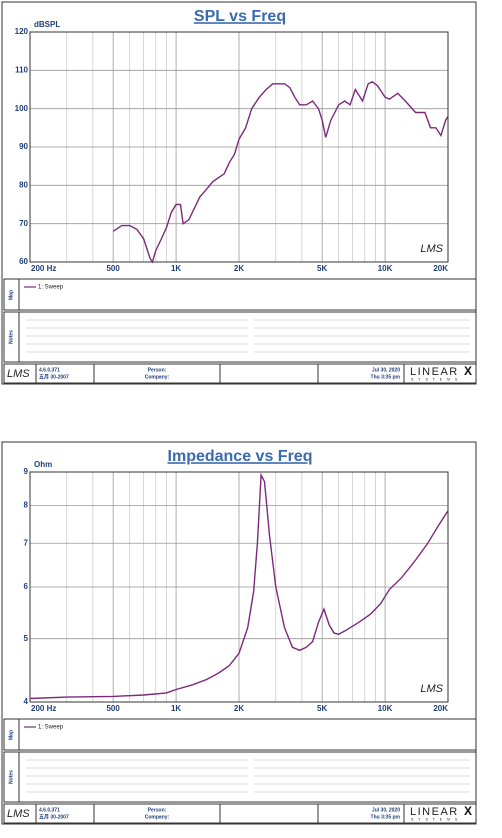 The height and width of the screenshot is (838, 502). I want to click on y-tick-label: 7, so click(26, 542).